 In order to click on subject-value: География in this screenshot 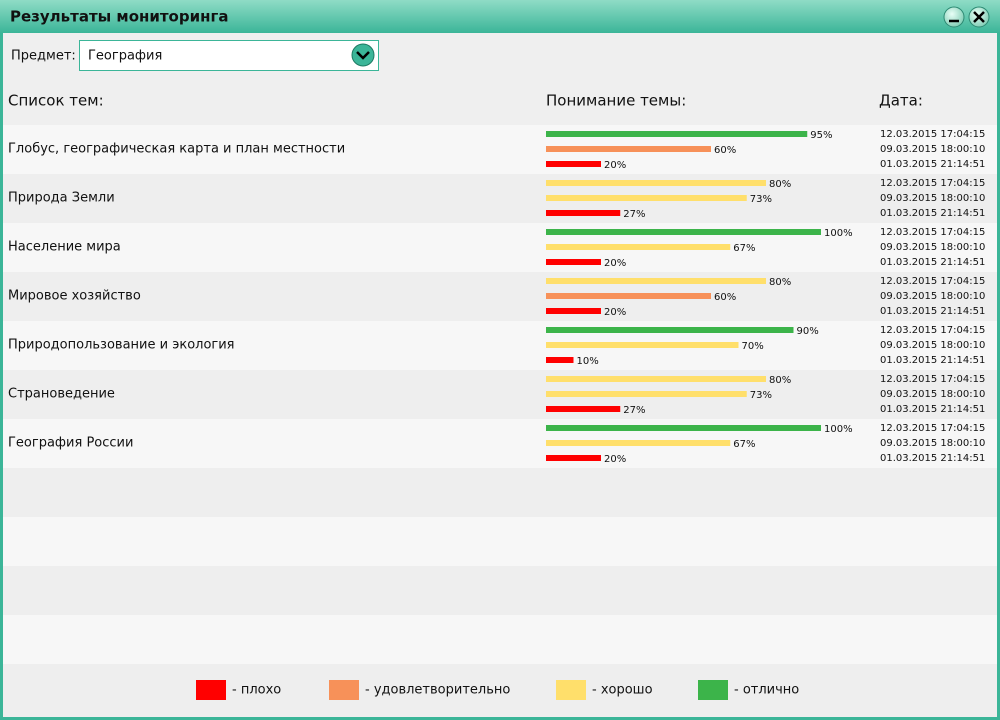, I will do `click(125, 56)`.